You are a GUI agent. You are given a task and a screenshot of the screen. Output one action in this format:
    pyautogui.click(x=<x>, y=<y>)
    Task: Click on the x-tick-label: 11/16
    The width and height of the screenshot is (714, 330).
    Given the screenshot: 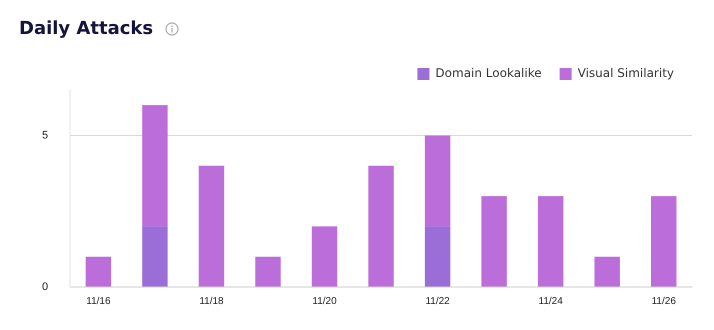 What is the action you would take?
    pyautogui.click(x=98, y=301)
    